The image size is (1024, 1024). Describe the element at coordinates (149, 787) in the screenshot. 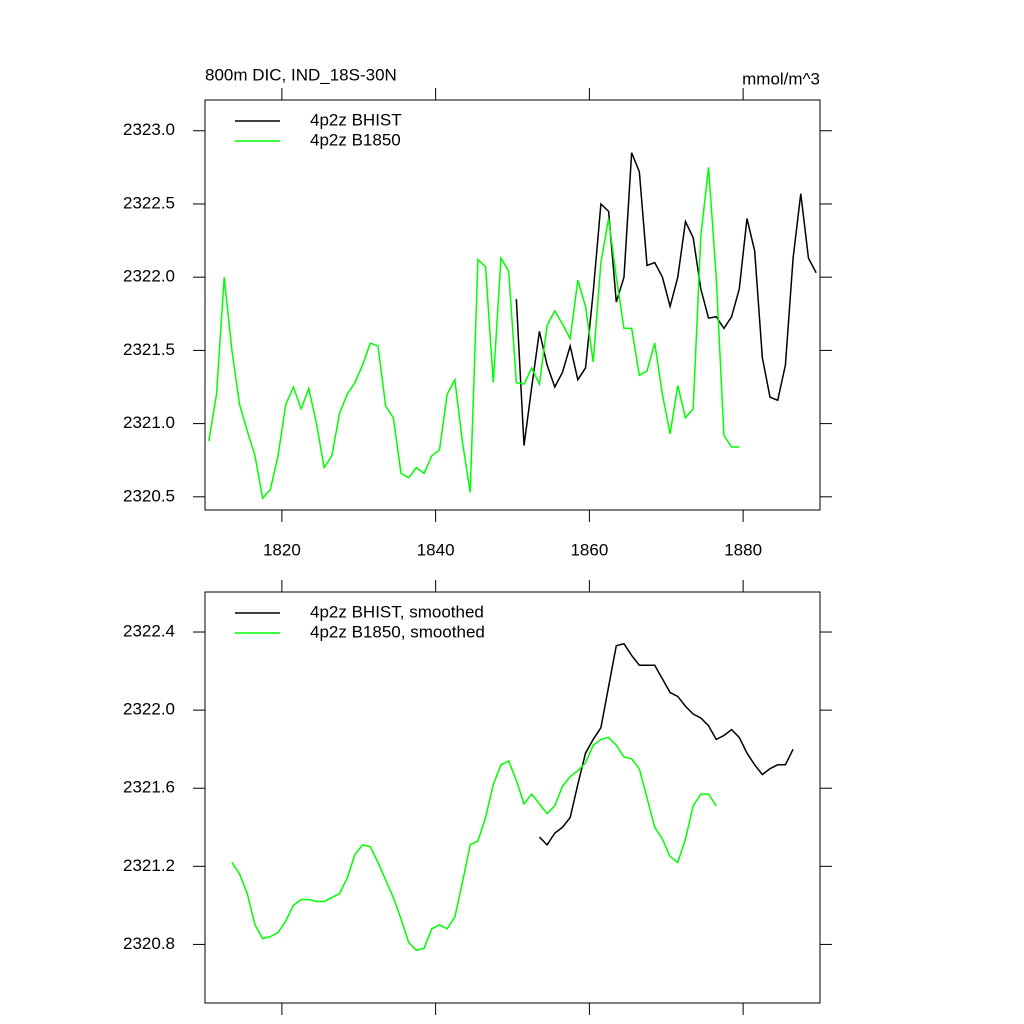

I see `y-tick-label: 2321.6` at that location.